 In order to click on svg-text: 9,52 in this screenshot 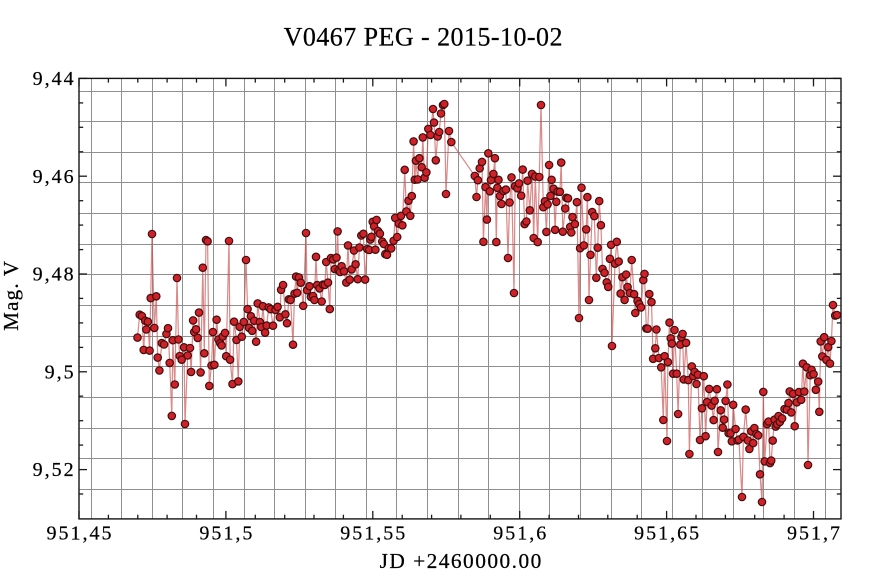, I will do `click(54, 470)`.